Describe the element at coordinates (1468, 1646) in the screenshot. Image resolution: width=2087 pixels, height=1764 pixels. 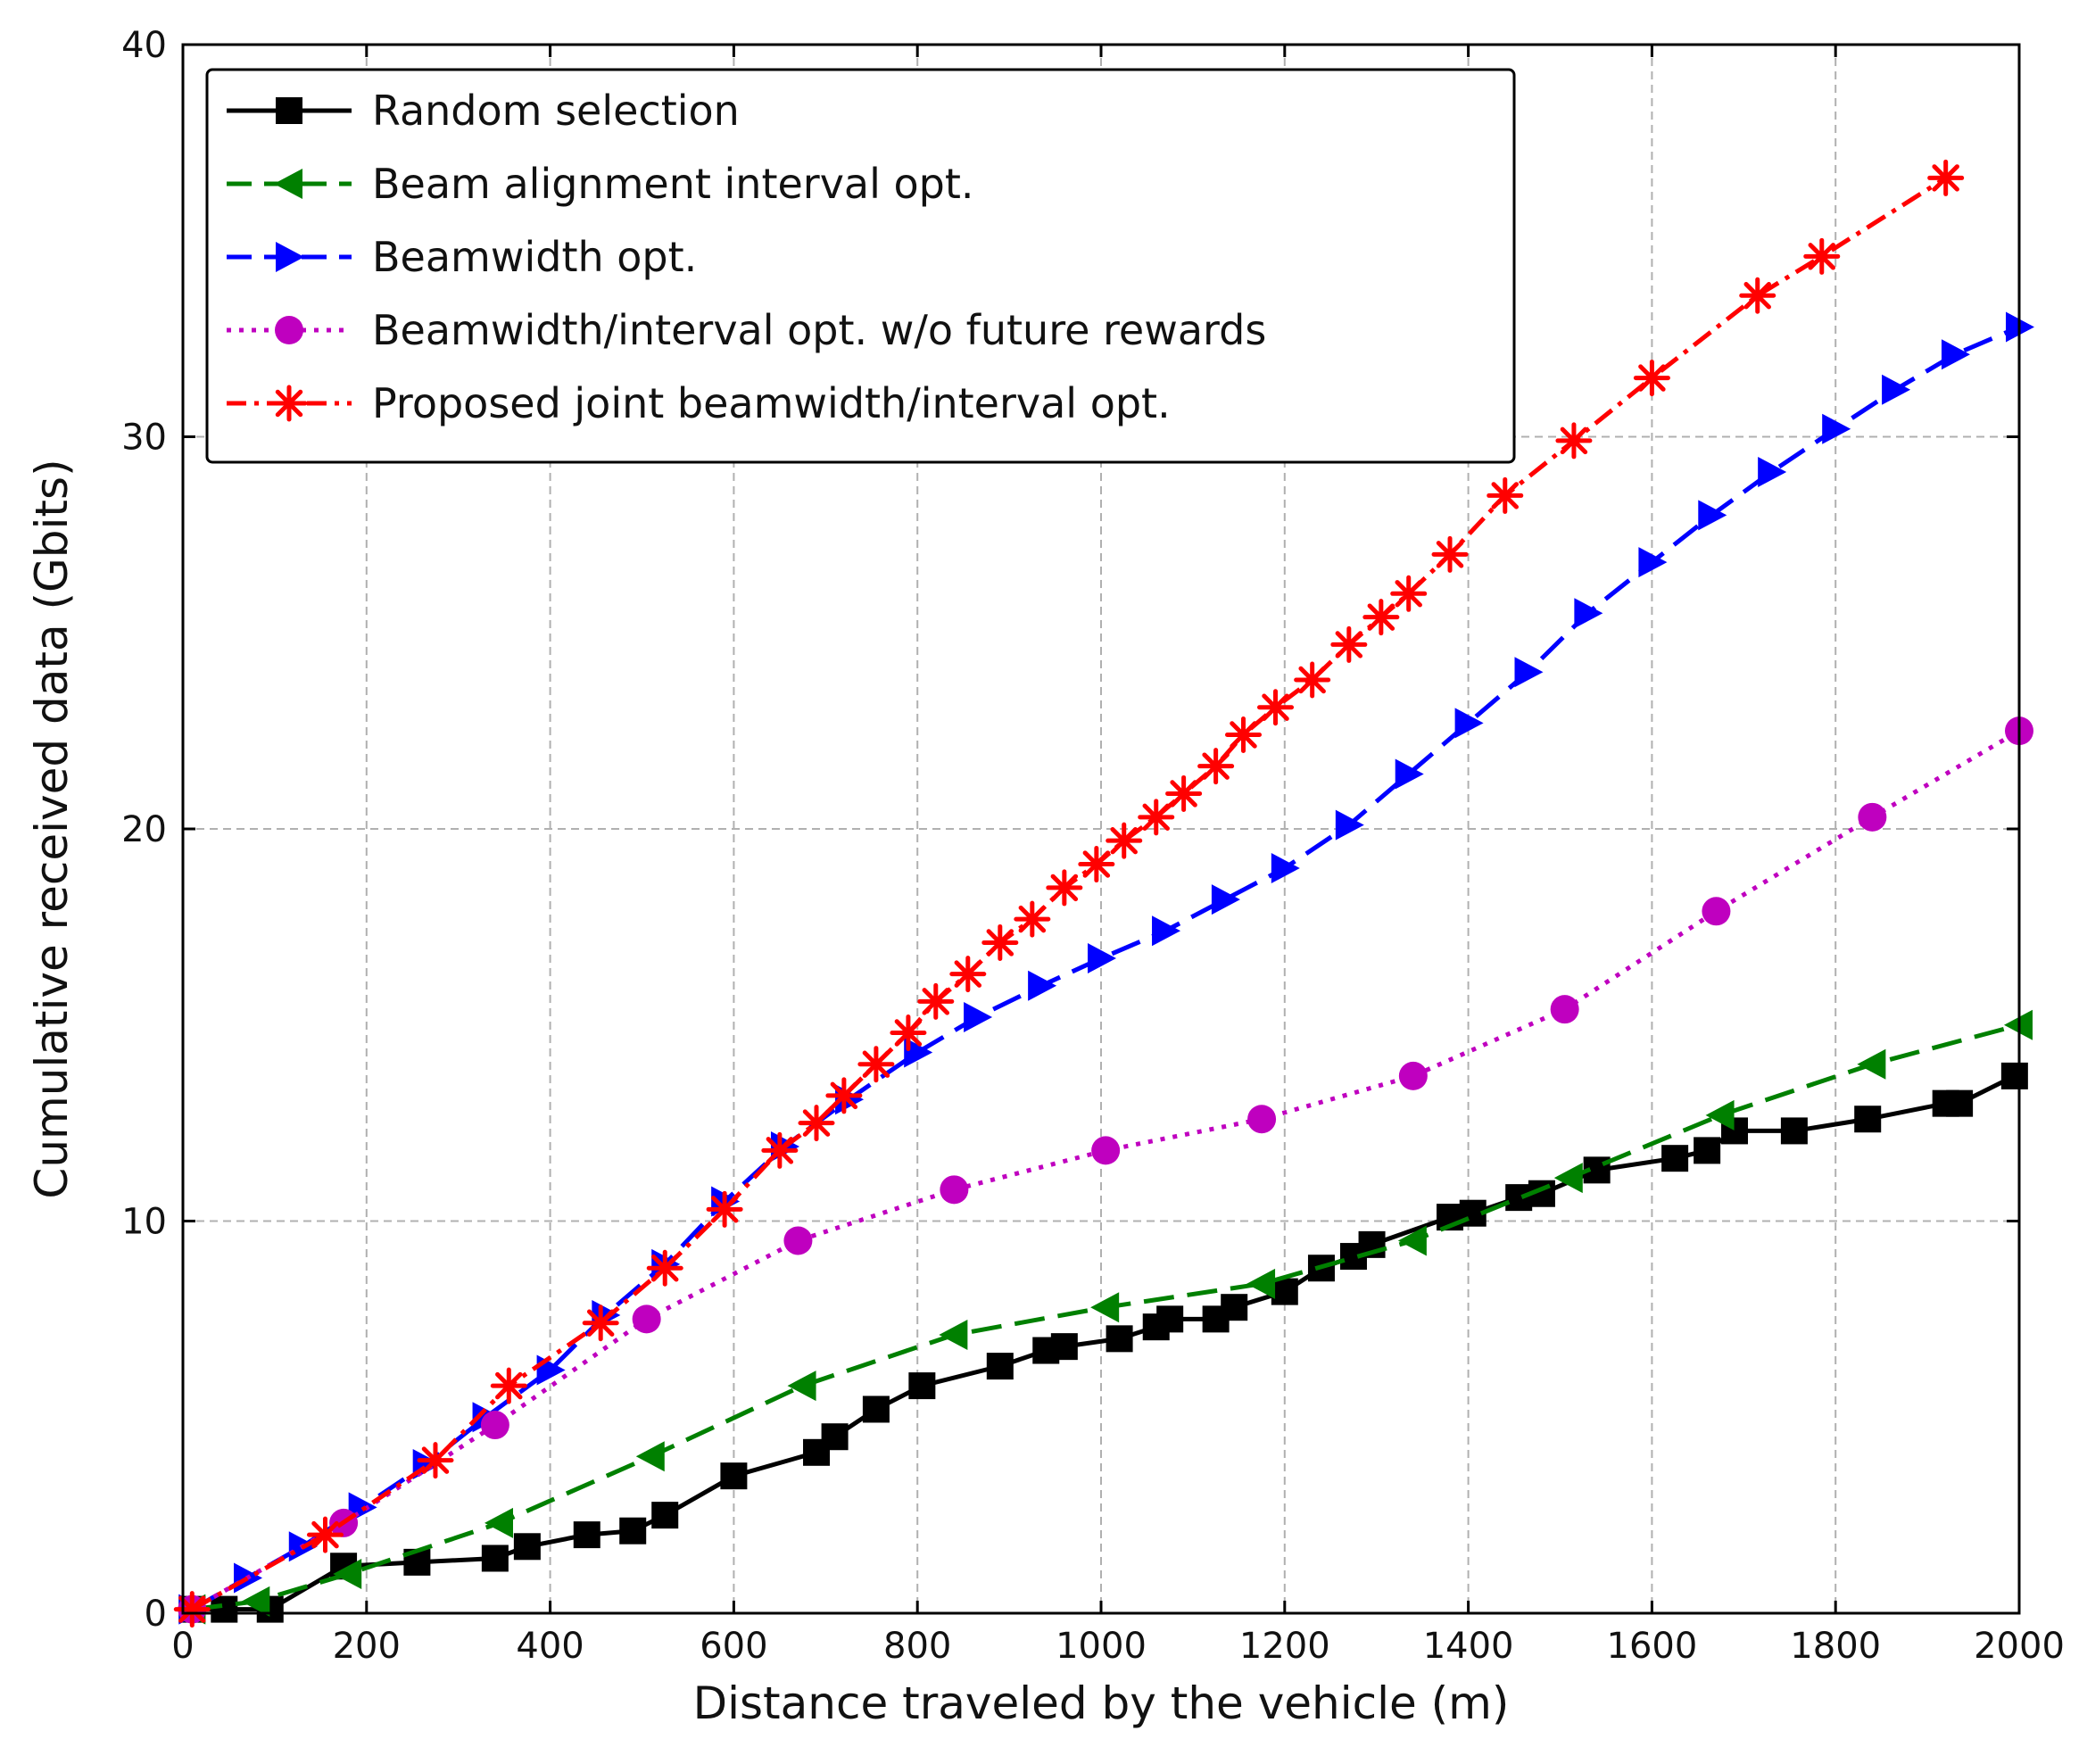
I see `x-tick-label: 1400` at that location.